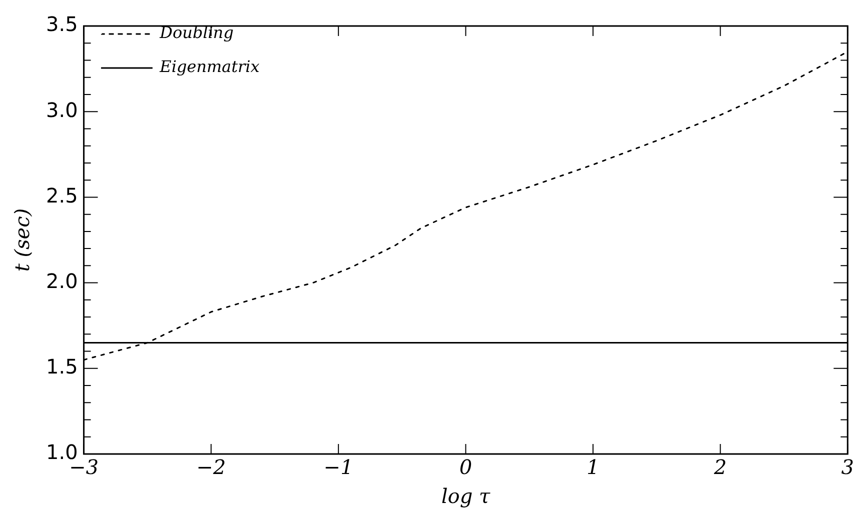 Image resolution: width=865 pixels, height=520 pixels. I want to click on y-tick-label: 3.5, so click(62, 24).